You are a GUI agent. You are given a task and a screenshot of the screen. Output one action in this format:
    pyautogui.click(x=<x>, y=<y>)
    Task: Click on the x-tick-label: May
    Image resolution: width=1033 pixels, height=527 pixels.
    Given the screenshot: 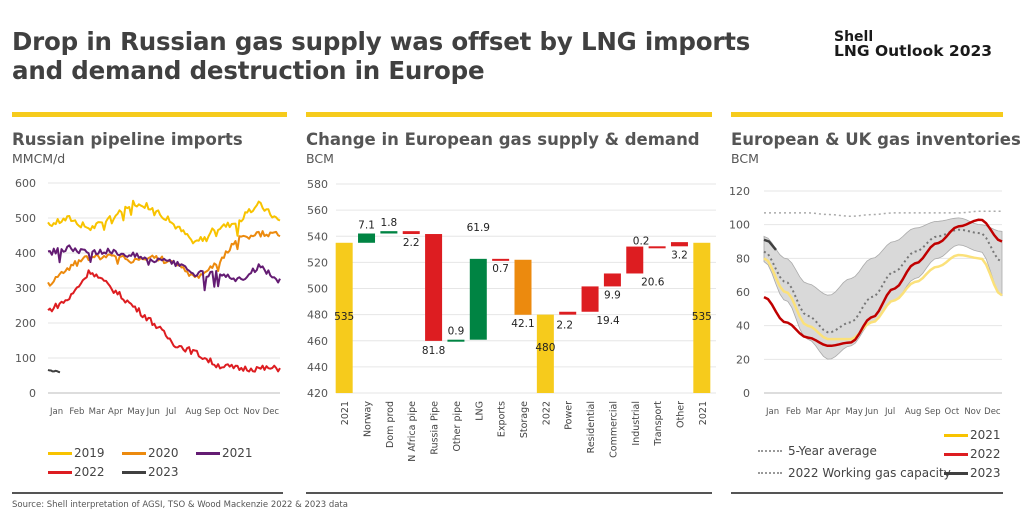 What is the action you would take?
    pyautogui.click(x=854, y=412)
    